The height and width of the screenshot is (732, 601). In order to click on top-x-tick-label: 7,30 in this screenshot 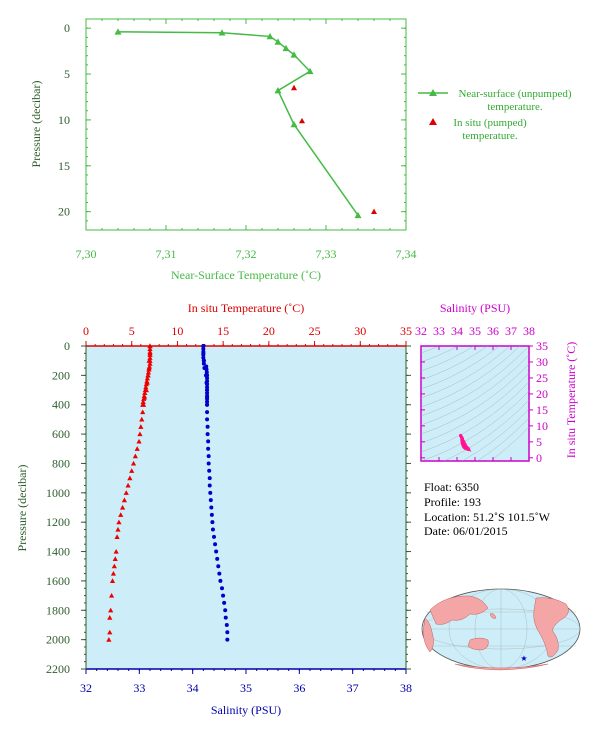, I will do `click(86, 254)`.